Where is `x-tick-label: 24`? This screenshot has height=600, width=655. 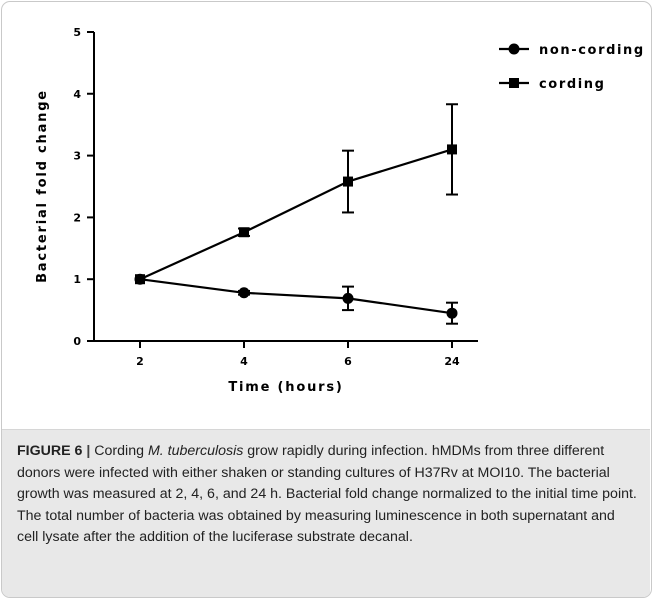
x-tick-label: 24 is located at coordinates (452, 361).